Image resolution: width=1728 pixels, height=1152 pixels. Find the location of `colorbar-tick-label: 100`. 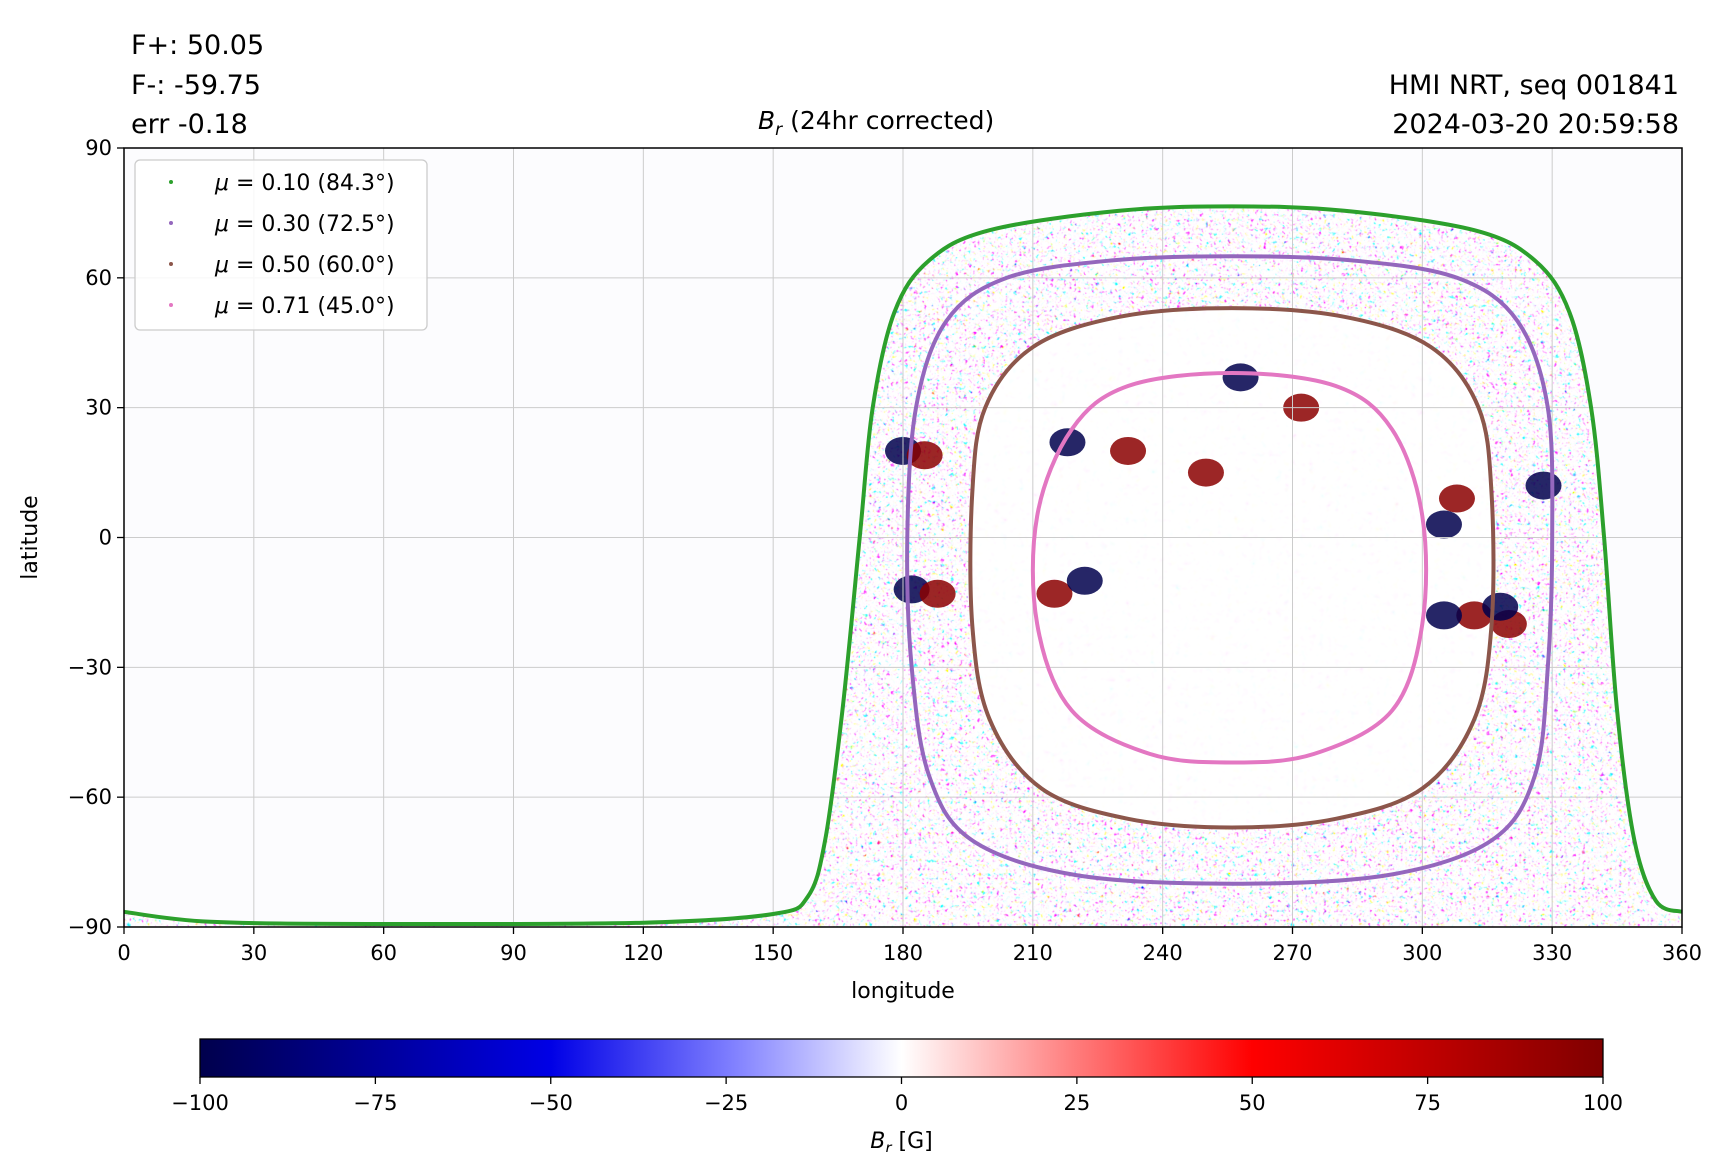

colorbar-tick-label: 100 is located at coordinates (1603, 1103).